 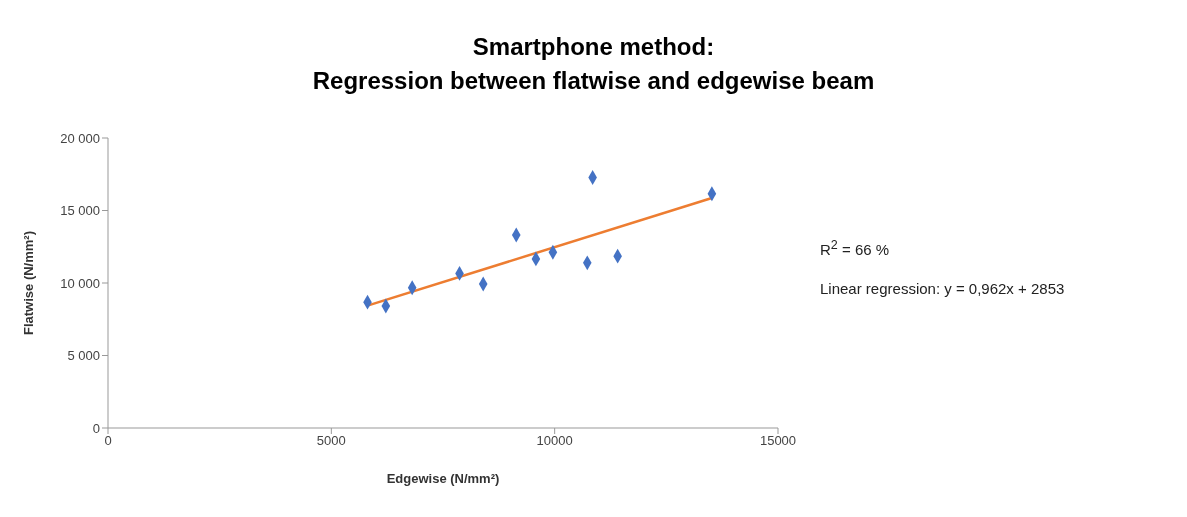 What do you see at coordinates (778, 441) in the screenshot?
I see `x-tick-label: 15000` at bounding box center [778, 441].